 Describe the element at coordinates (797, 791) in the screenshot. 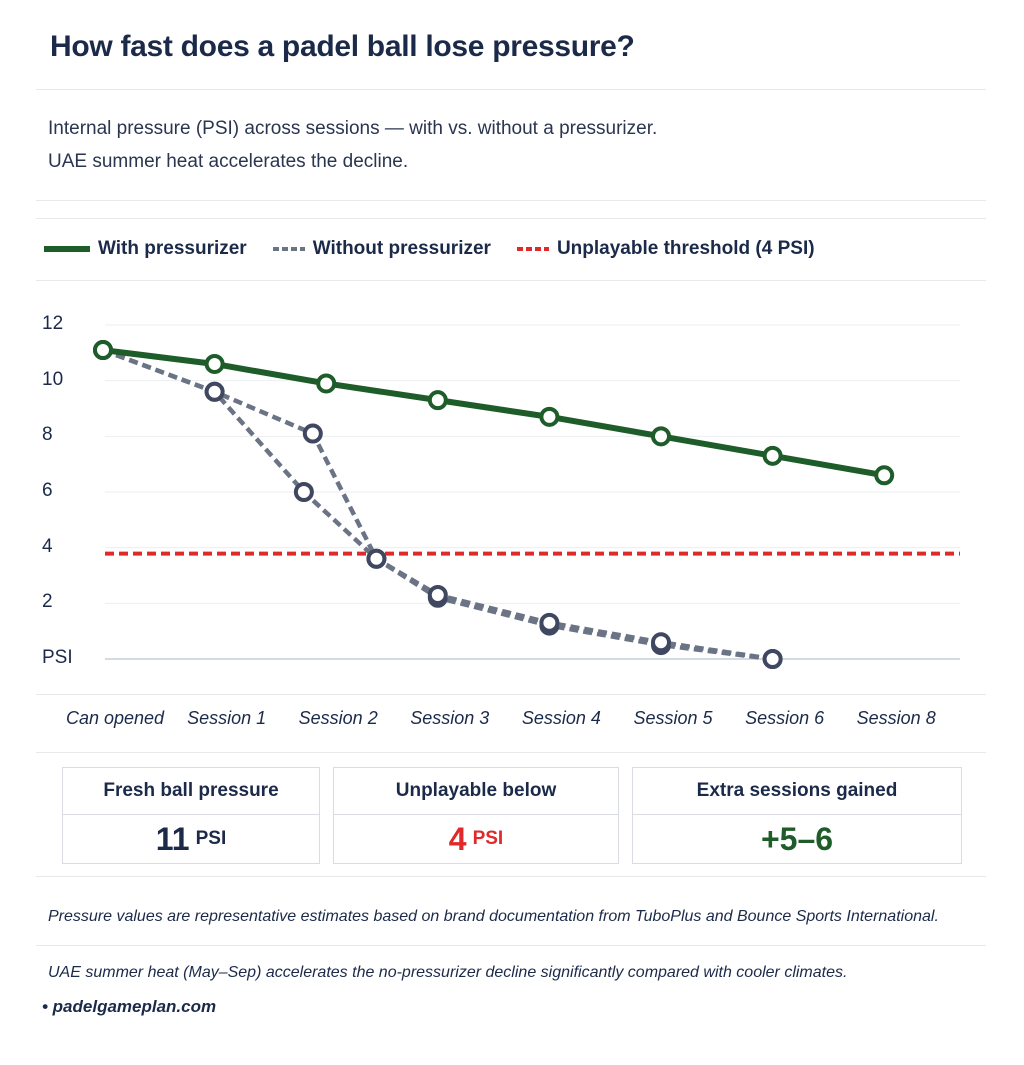

I see `card-label: Extra sessions gained` at that location.